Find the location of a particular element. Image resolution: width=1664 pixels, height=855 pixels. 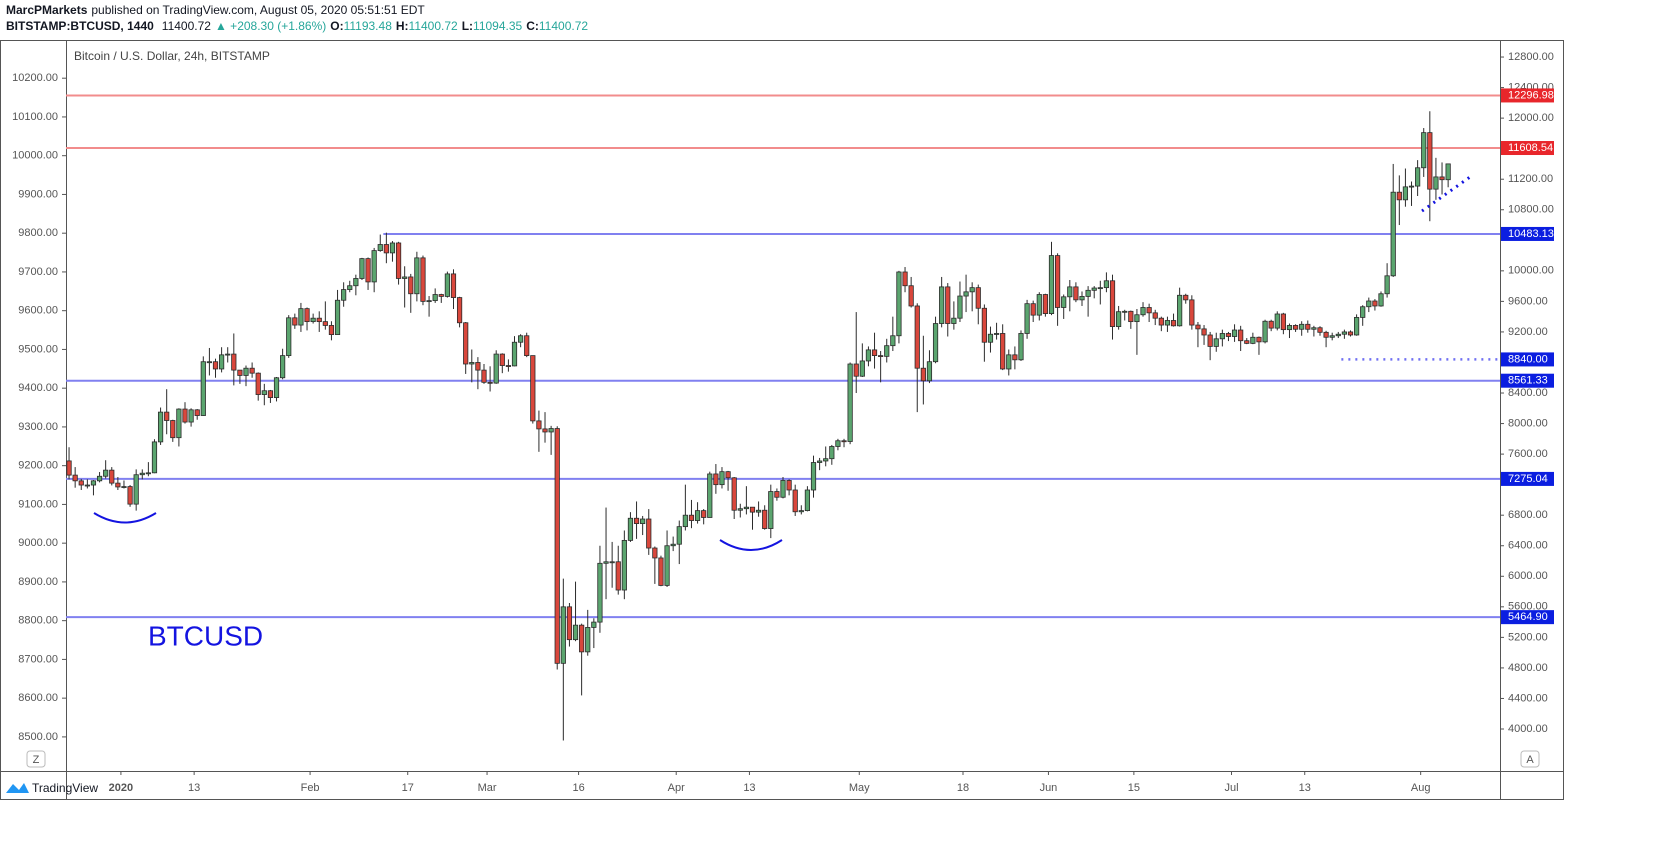

price-tag is located at coordinates (1527, 233).